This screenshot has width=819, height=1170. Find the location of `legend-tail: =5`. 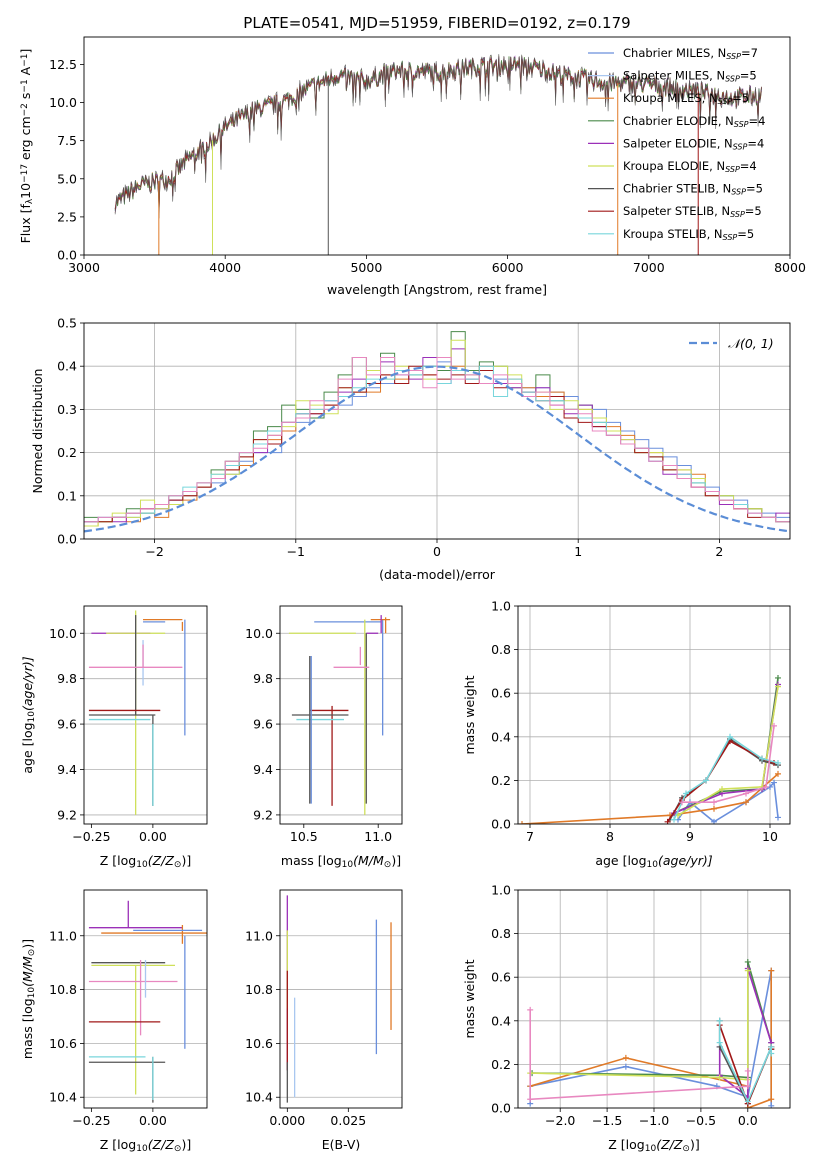

legend-tail: =5 is located at coordinates (753, 211).